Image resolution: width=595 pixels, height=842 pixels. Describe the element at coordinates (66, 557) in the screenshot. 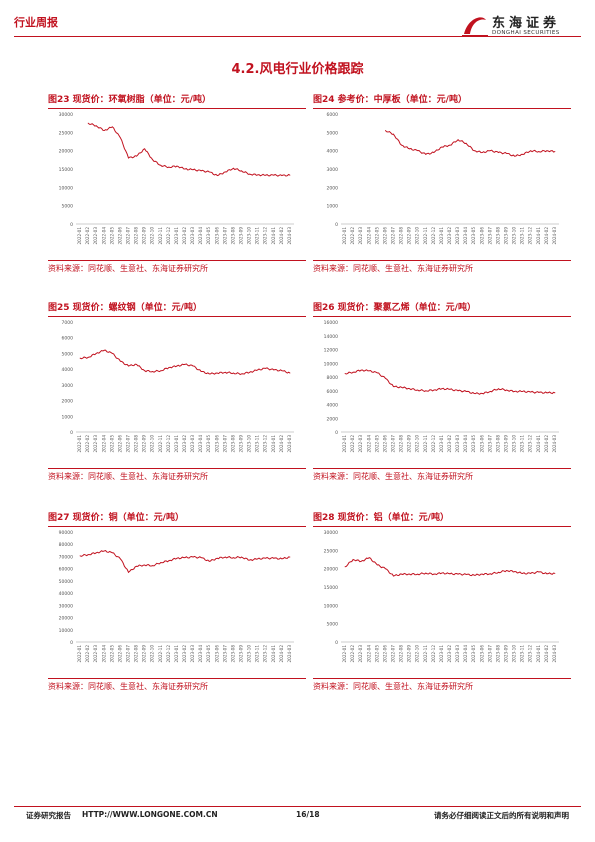

I see `y-tick-label: 70000` at that location.